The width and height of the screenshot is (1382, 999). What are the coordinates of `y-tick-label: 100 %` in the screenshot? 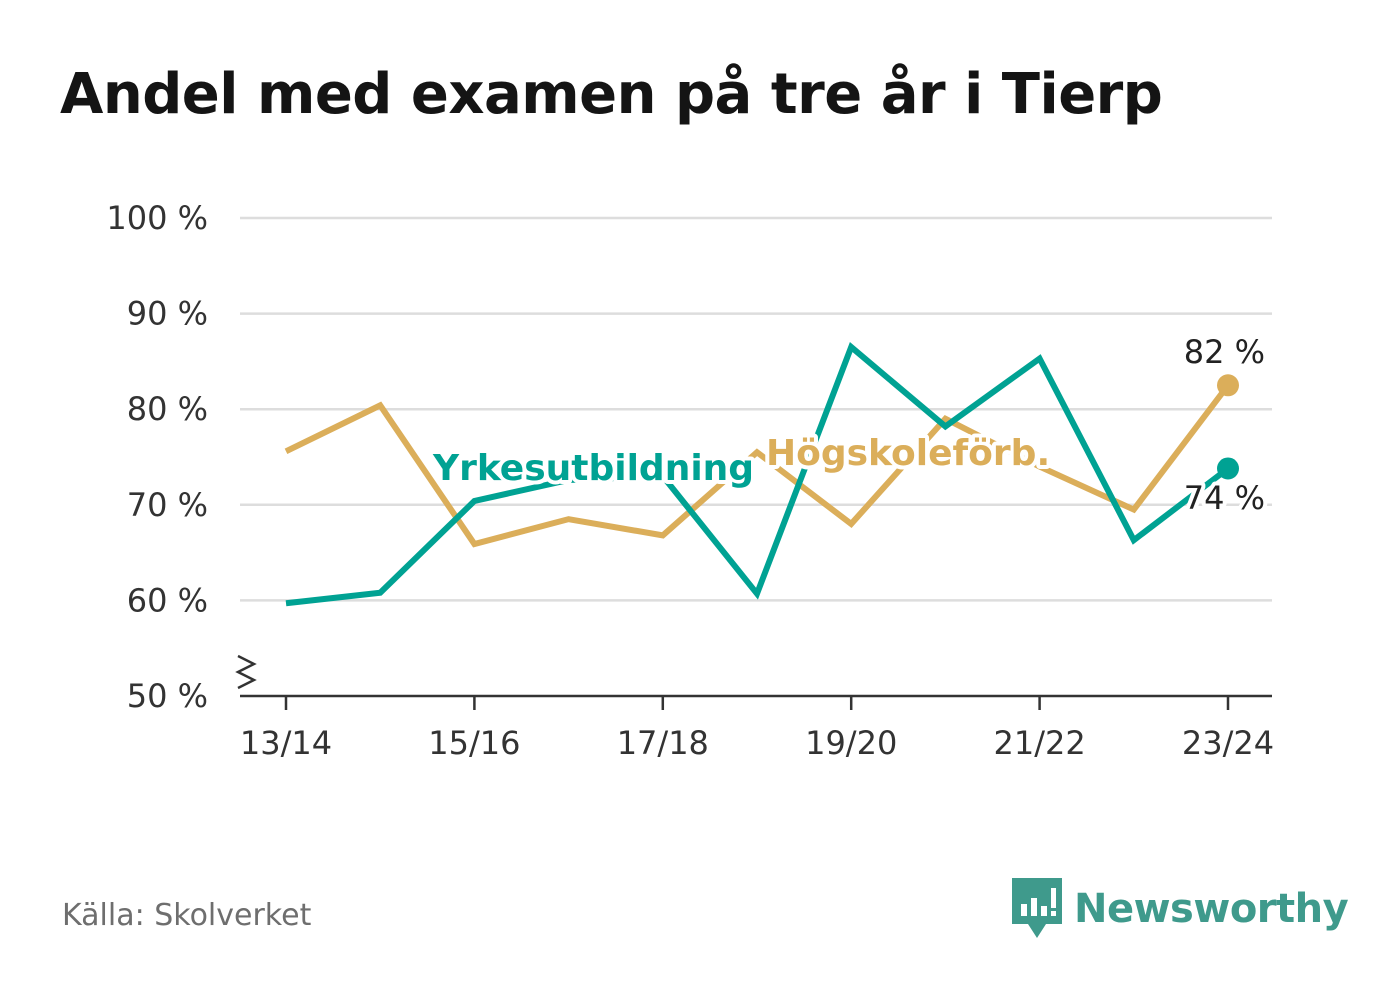 It's located at (157, 218).